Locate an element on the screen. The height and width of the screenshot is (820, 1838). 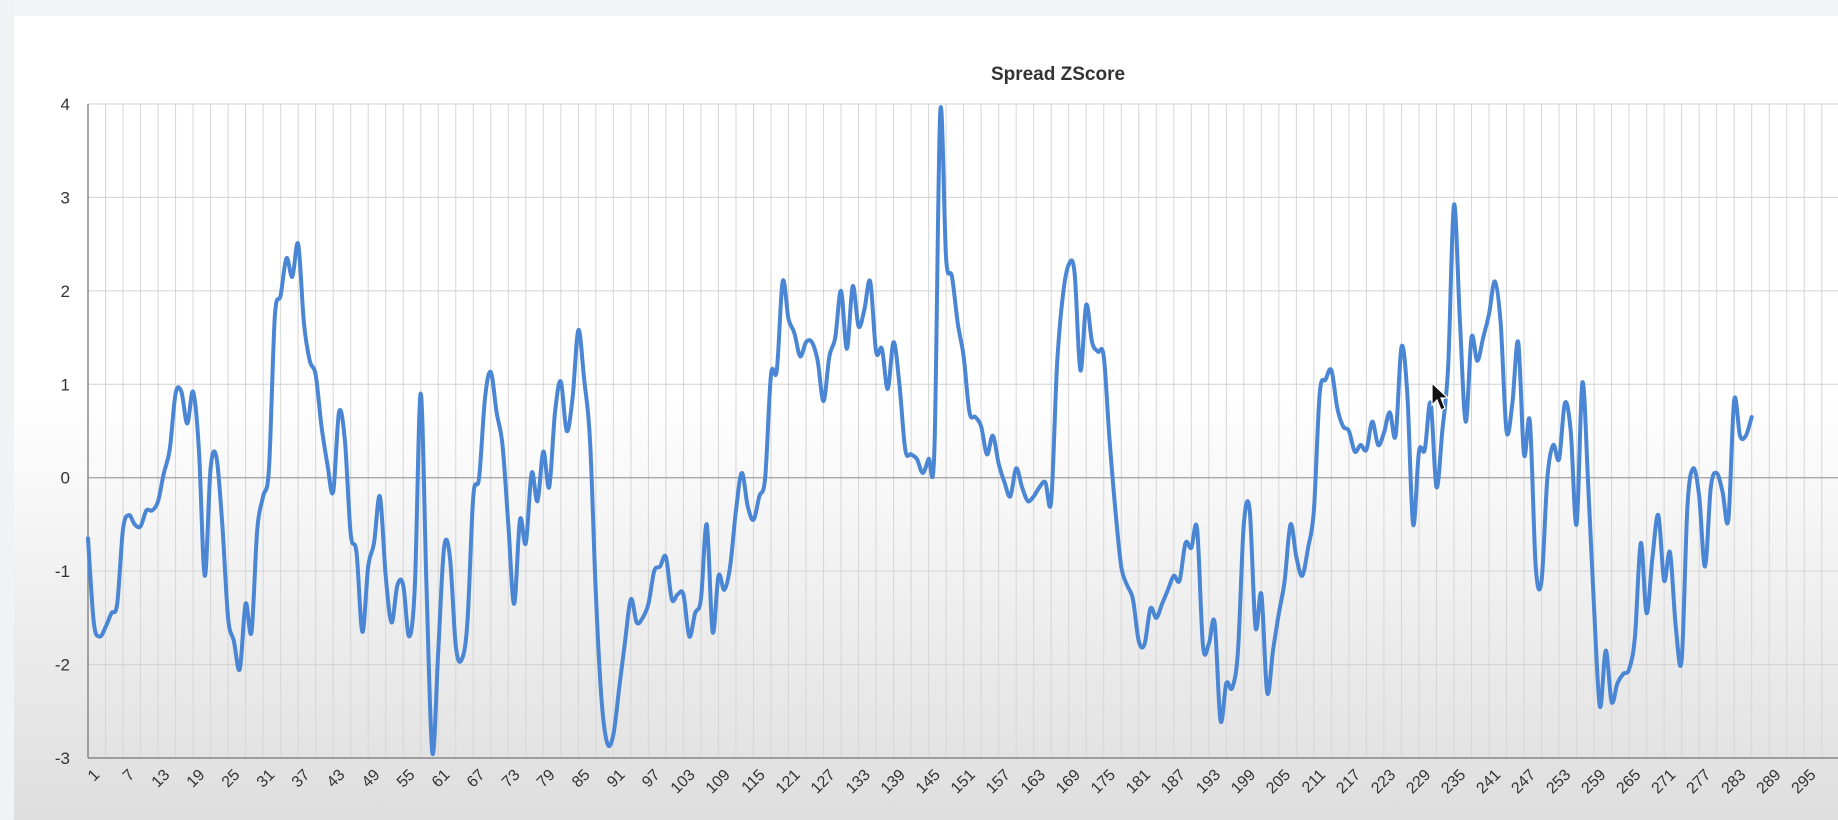
y-tick-labels: 4 3 2 1 0 -1 -2 -3 is located at coordinates (62, 431).